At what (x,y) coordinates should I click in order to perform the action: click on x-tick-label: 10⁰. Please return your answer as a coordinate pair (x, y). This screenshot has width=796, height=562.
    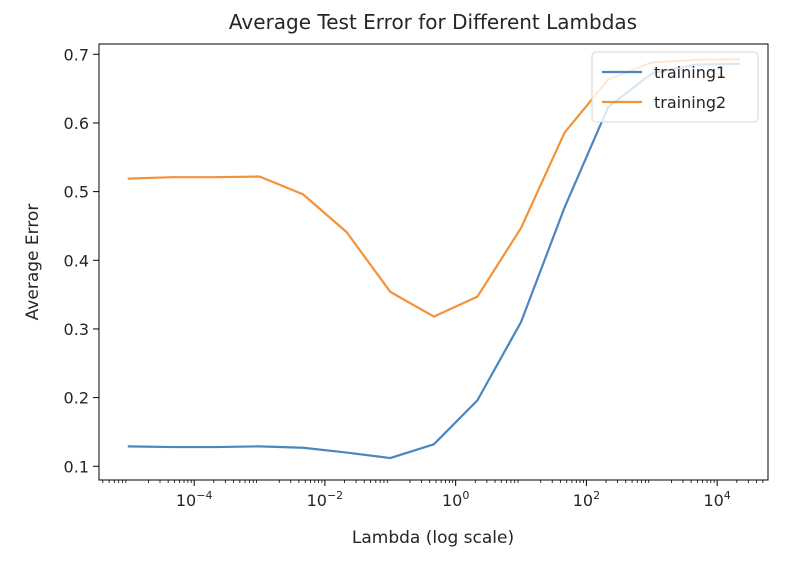
    Looking at the image, I should click on (455, 499).